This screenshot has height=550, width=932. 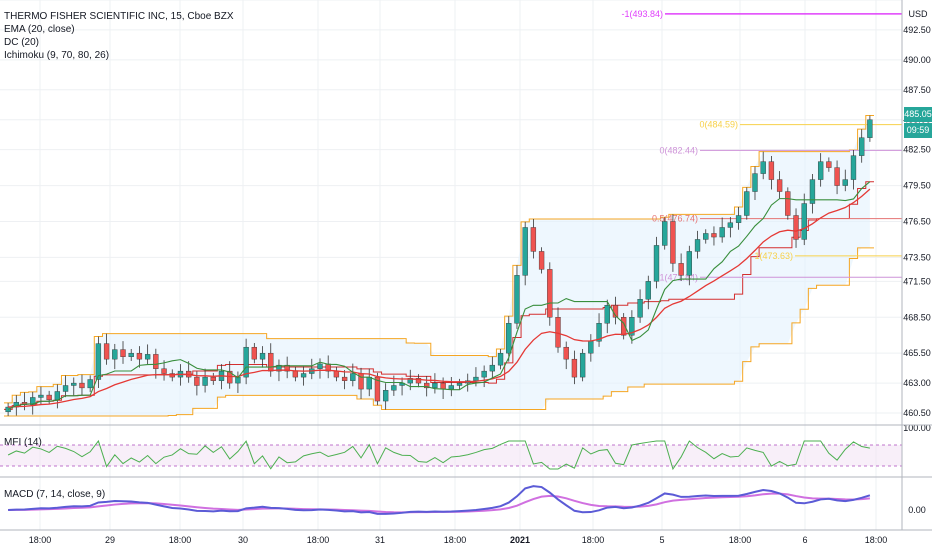 I want to click on mfi-line, so click(x=438, y=455).